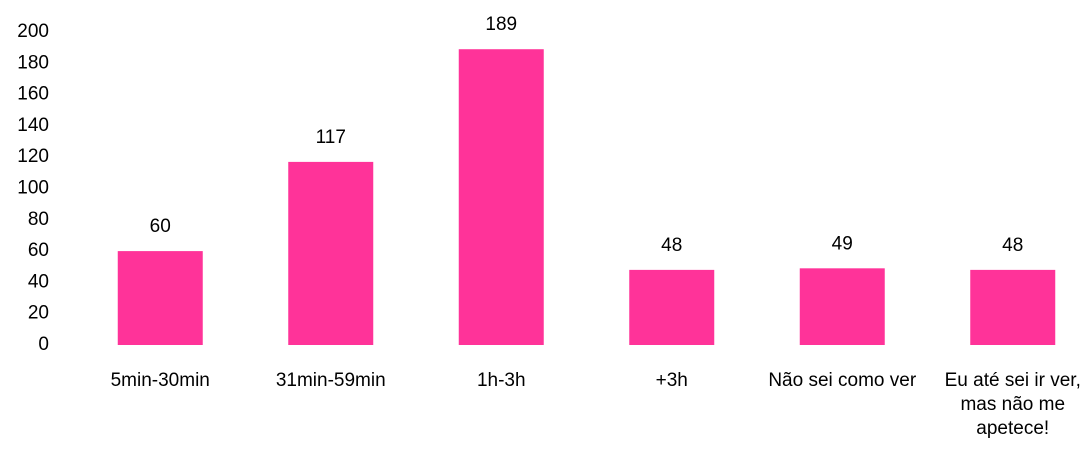 The image size is (1088, 458). I want to click on x-tick-label: 1h-3h, so click(501, 380).